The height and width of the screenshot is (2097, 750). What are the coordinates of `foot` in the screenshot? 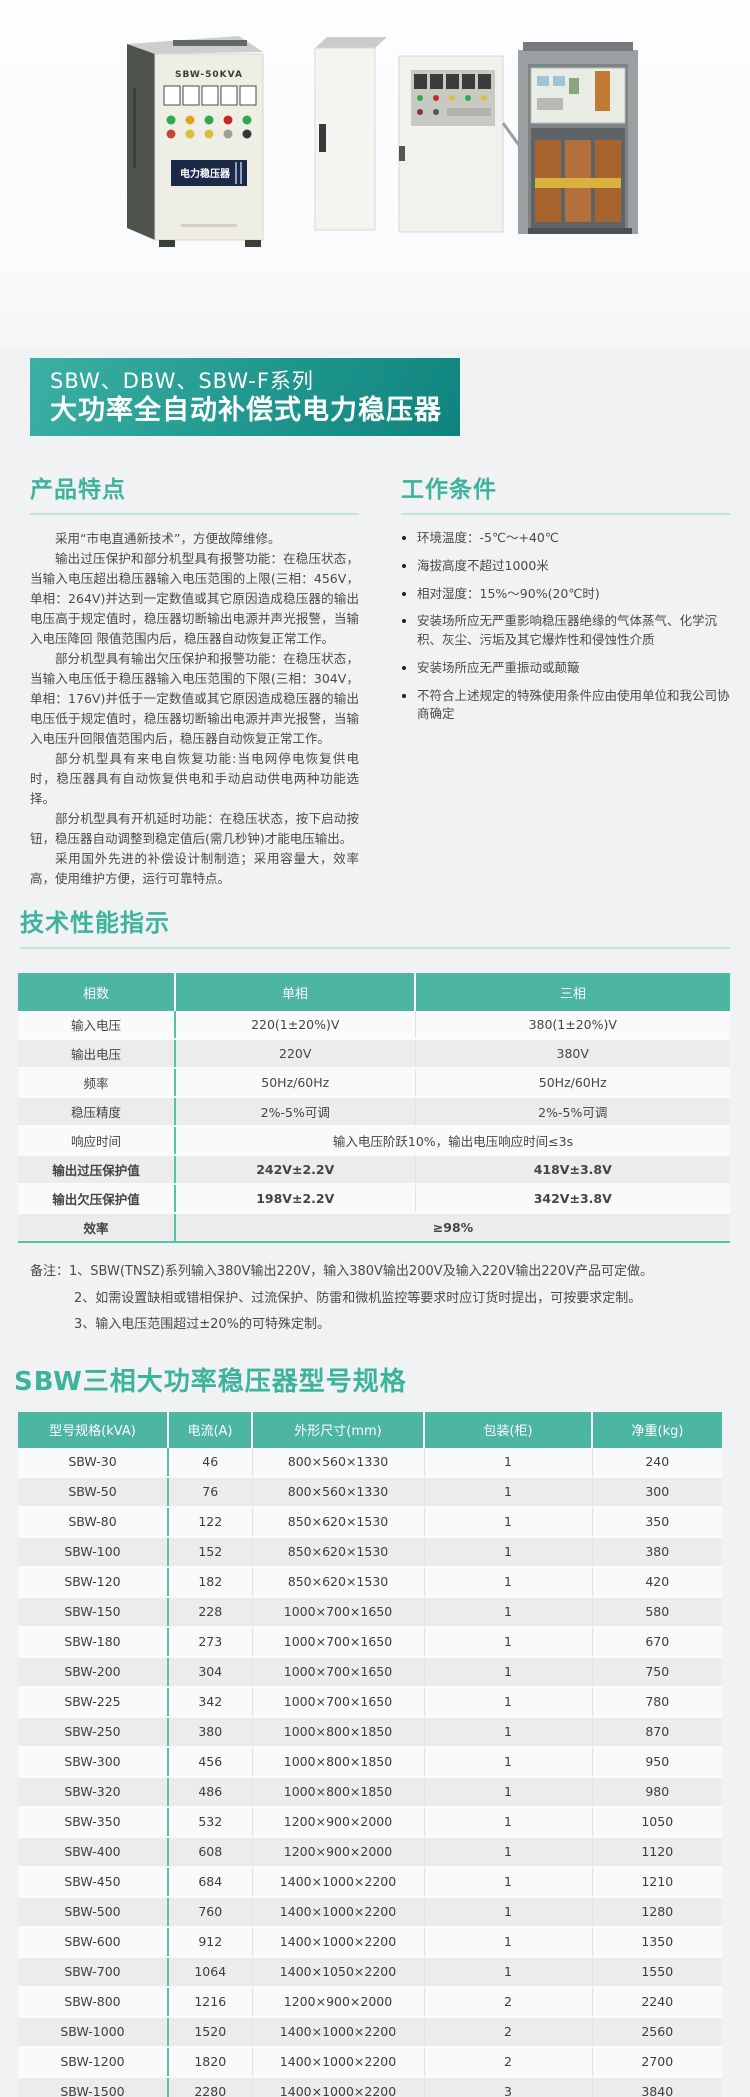 It's located at (167, 243).